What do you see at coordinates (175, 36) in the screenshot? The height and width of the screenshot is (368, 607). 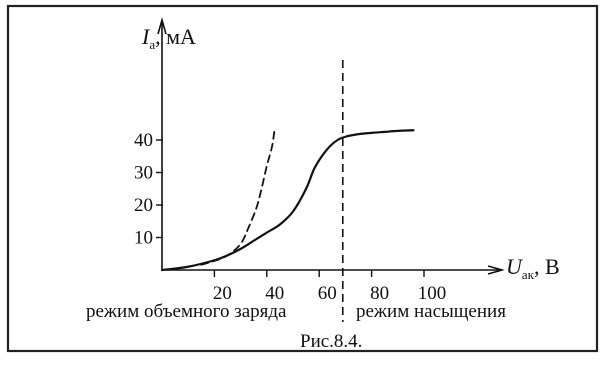 I see `y-axis-unit: , мА` at bounding box center [175, 36].